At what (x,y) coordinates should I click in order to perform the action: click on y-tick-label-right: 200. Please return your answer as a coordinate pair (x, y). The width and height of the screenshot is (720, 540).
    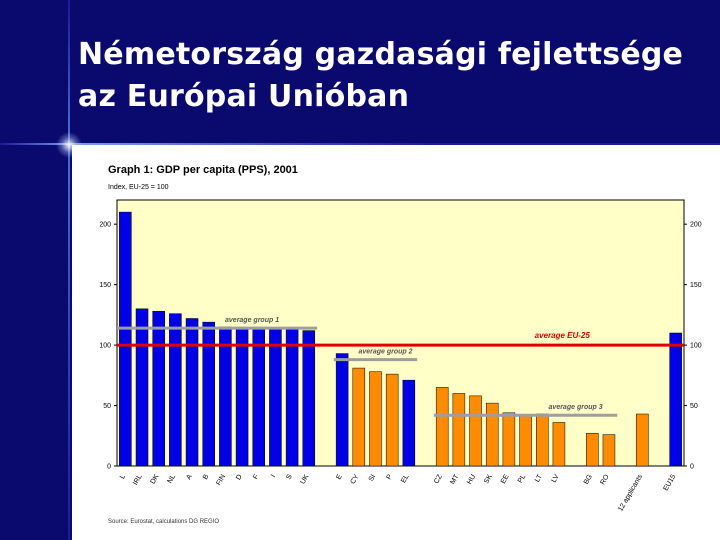
    Looking at the image, I should click on (696, 225).